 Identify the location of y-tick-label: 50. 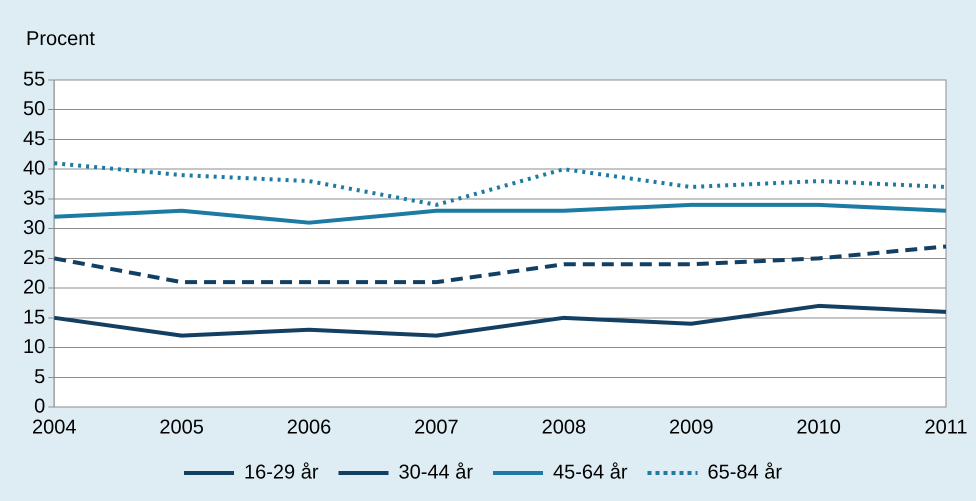
(34, 109).